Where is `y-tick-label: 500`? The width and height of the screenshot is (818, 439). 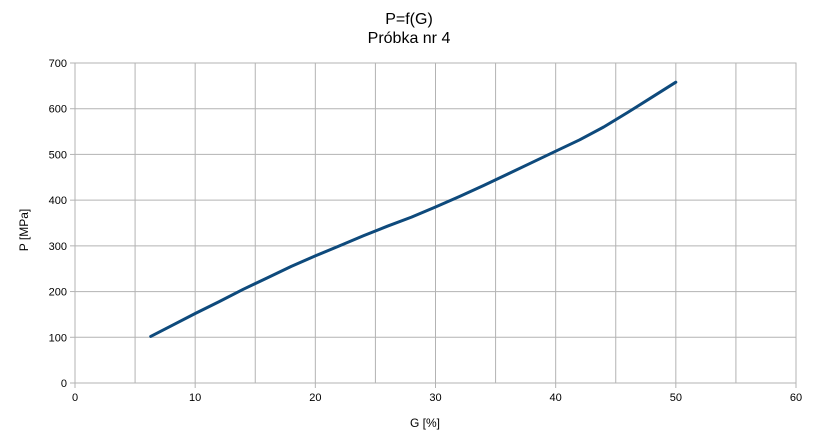 y-tick-label: 500 is located at coordinates (58, 155).